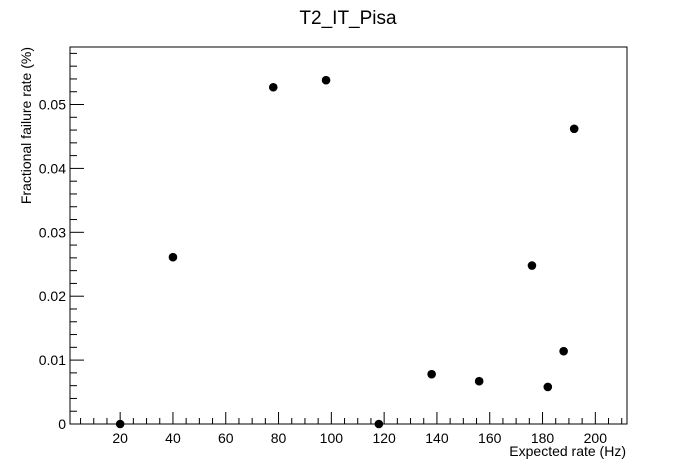 The image size is (696, 472). Describe the element at coordinates (279, 438) in the screenshot. I see `x-tick-label: 80` at that location.